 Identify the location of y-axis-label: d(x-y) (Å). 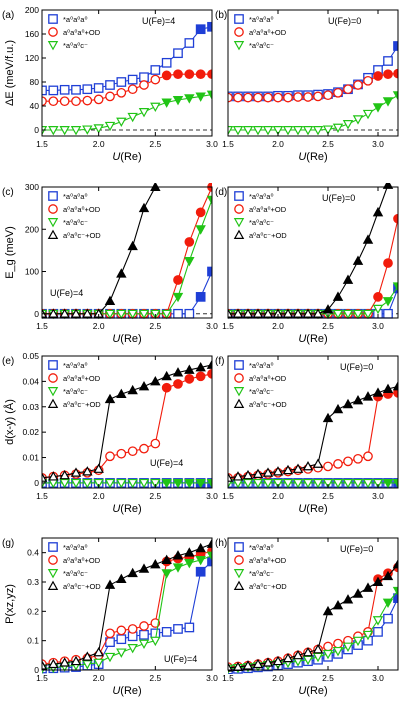
(9, 422).